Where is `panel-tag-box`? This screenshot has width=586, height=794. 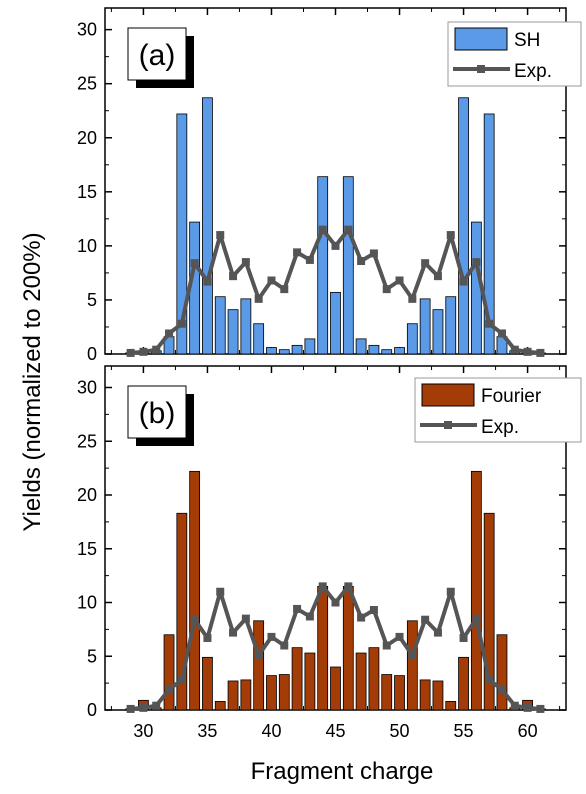 panel-tag-box is located at coordinates (157, 412).